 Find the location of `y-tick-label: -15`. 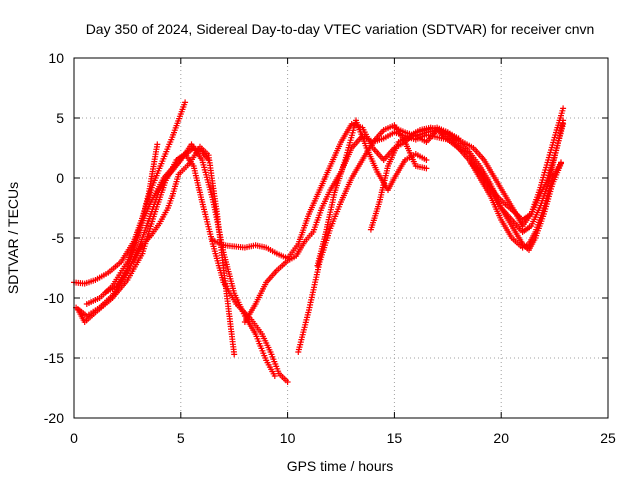

y-tick-label: -15 is located at coordinates (54, 358).